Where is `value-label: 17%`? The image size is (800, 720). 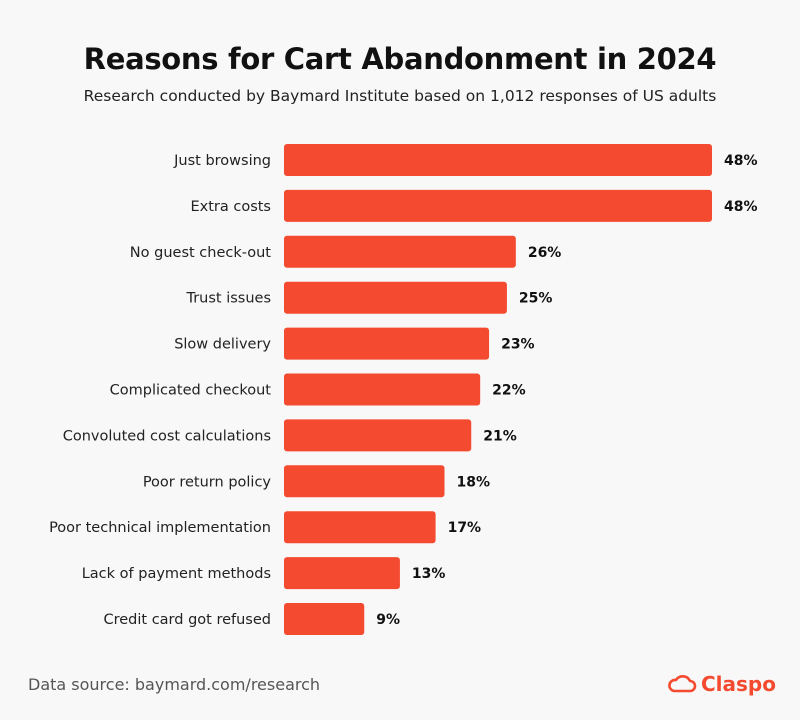 value-label: 17% is located at coordinates (465, 528).